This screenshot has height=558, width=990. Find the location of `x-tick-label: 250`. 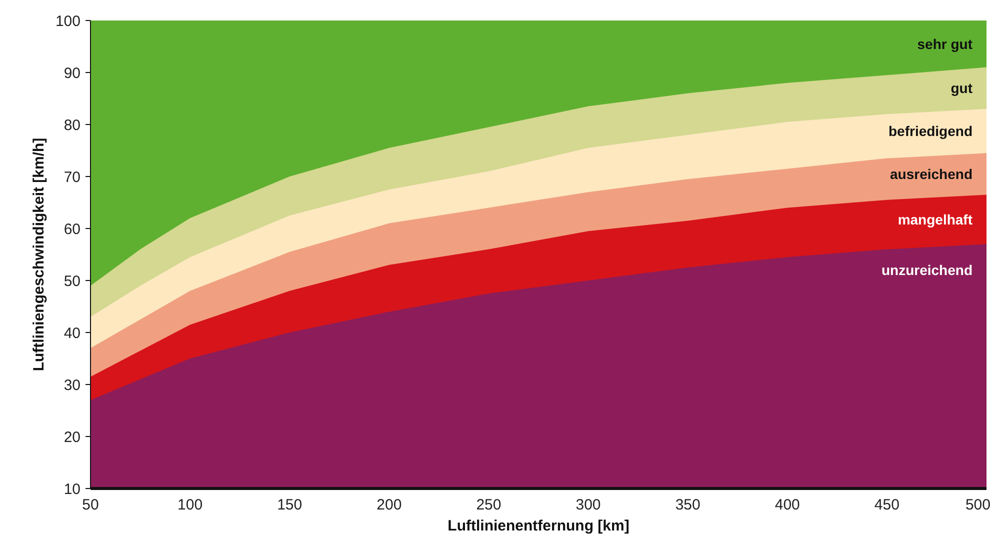

x-tick-label: 250 is located at coordinates (489, 505).